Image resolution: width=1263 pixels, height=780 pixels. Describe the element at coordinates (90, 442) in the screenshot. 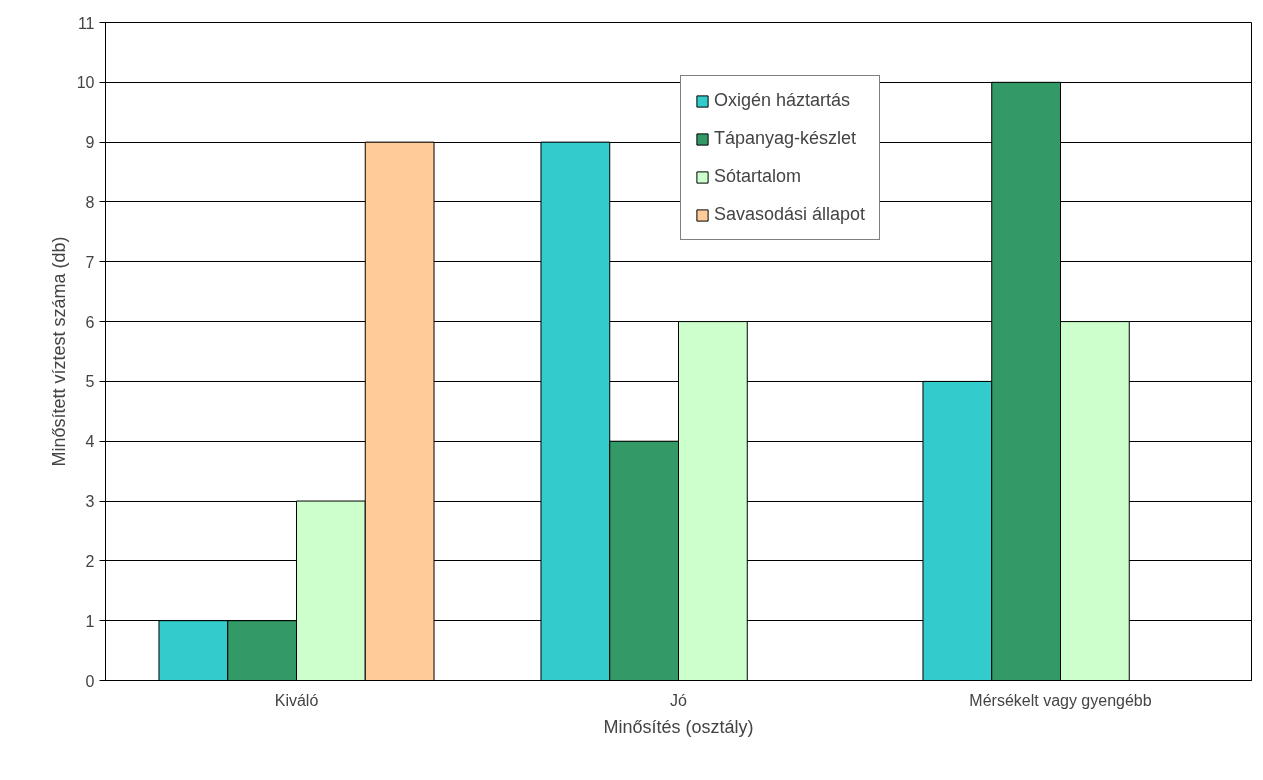

I see `y-tick-label: 4` at that location.